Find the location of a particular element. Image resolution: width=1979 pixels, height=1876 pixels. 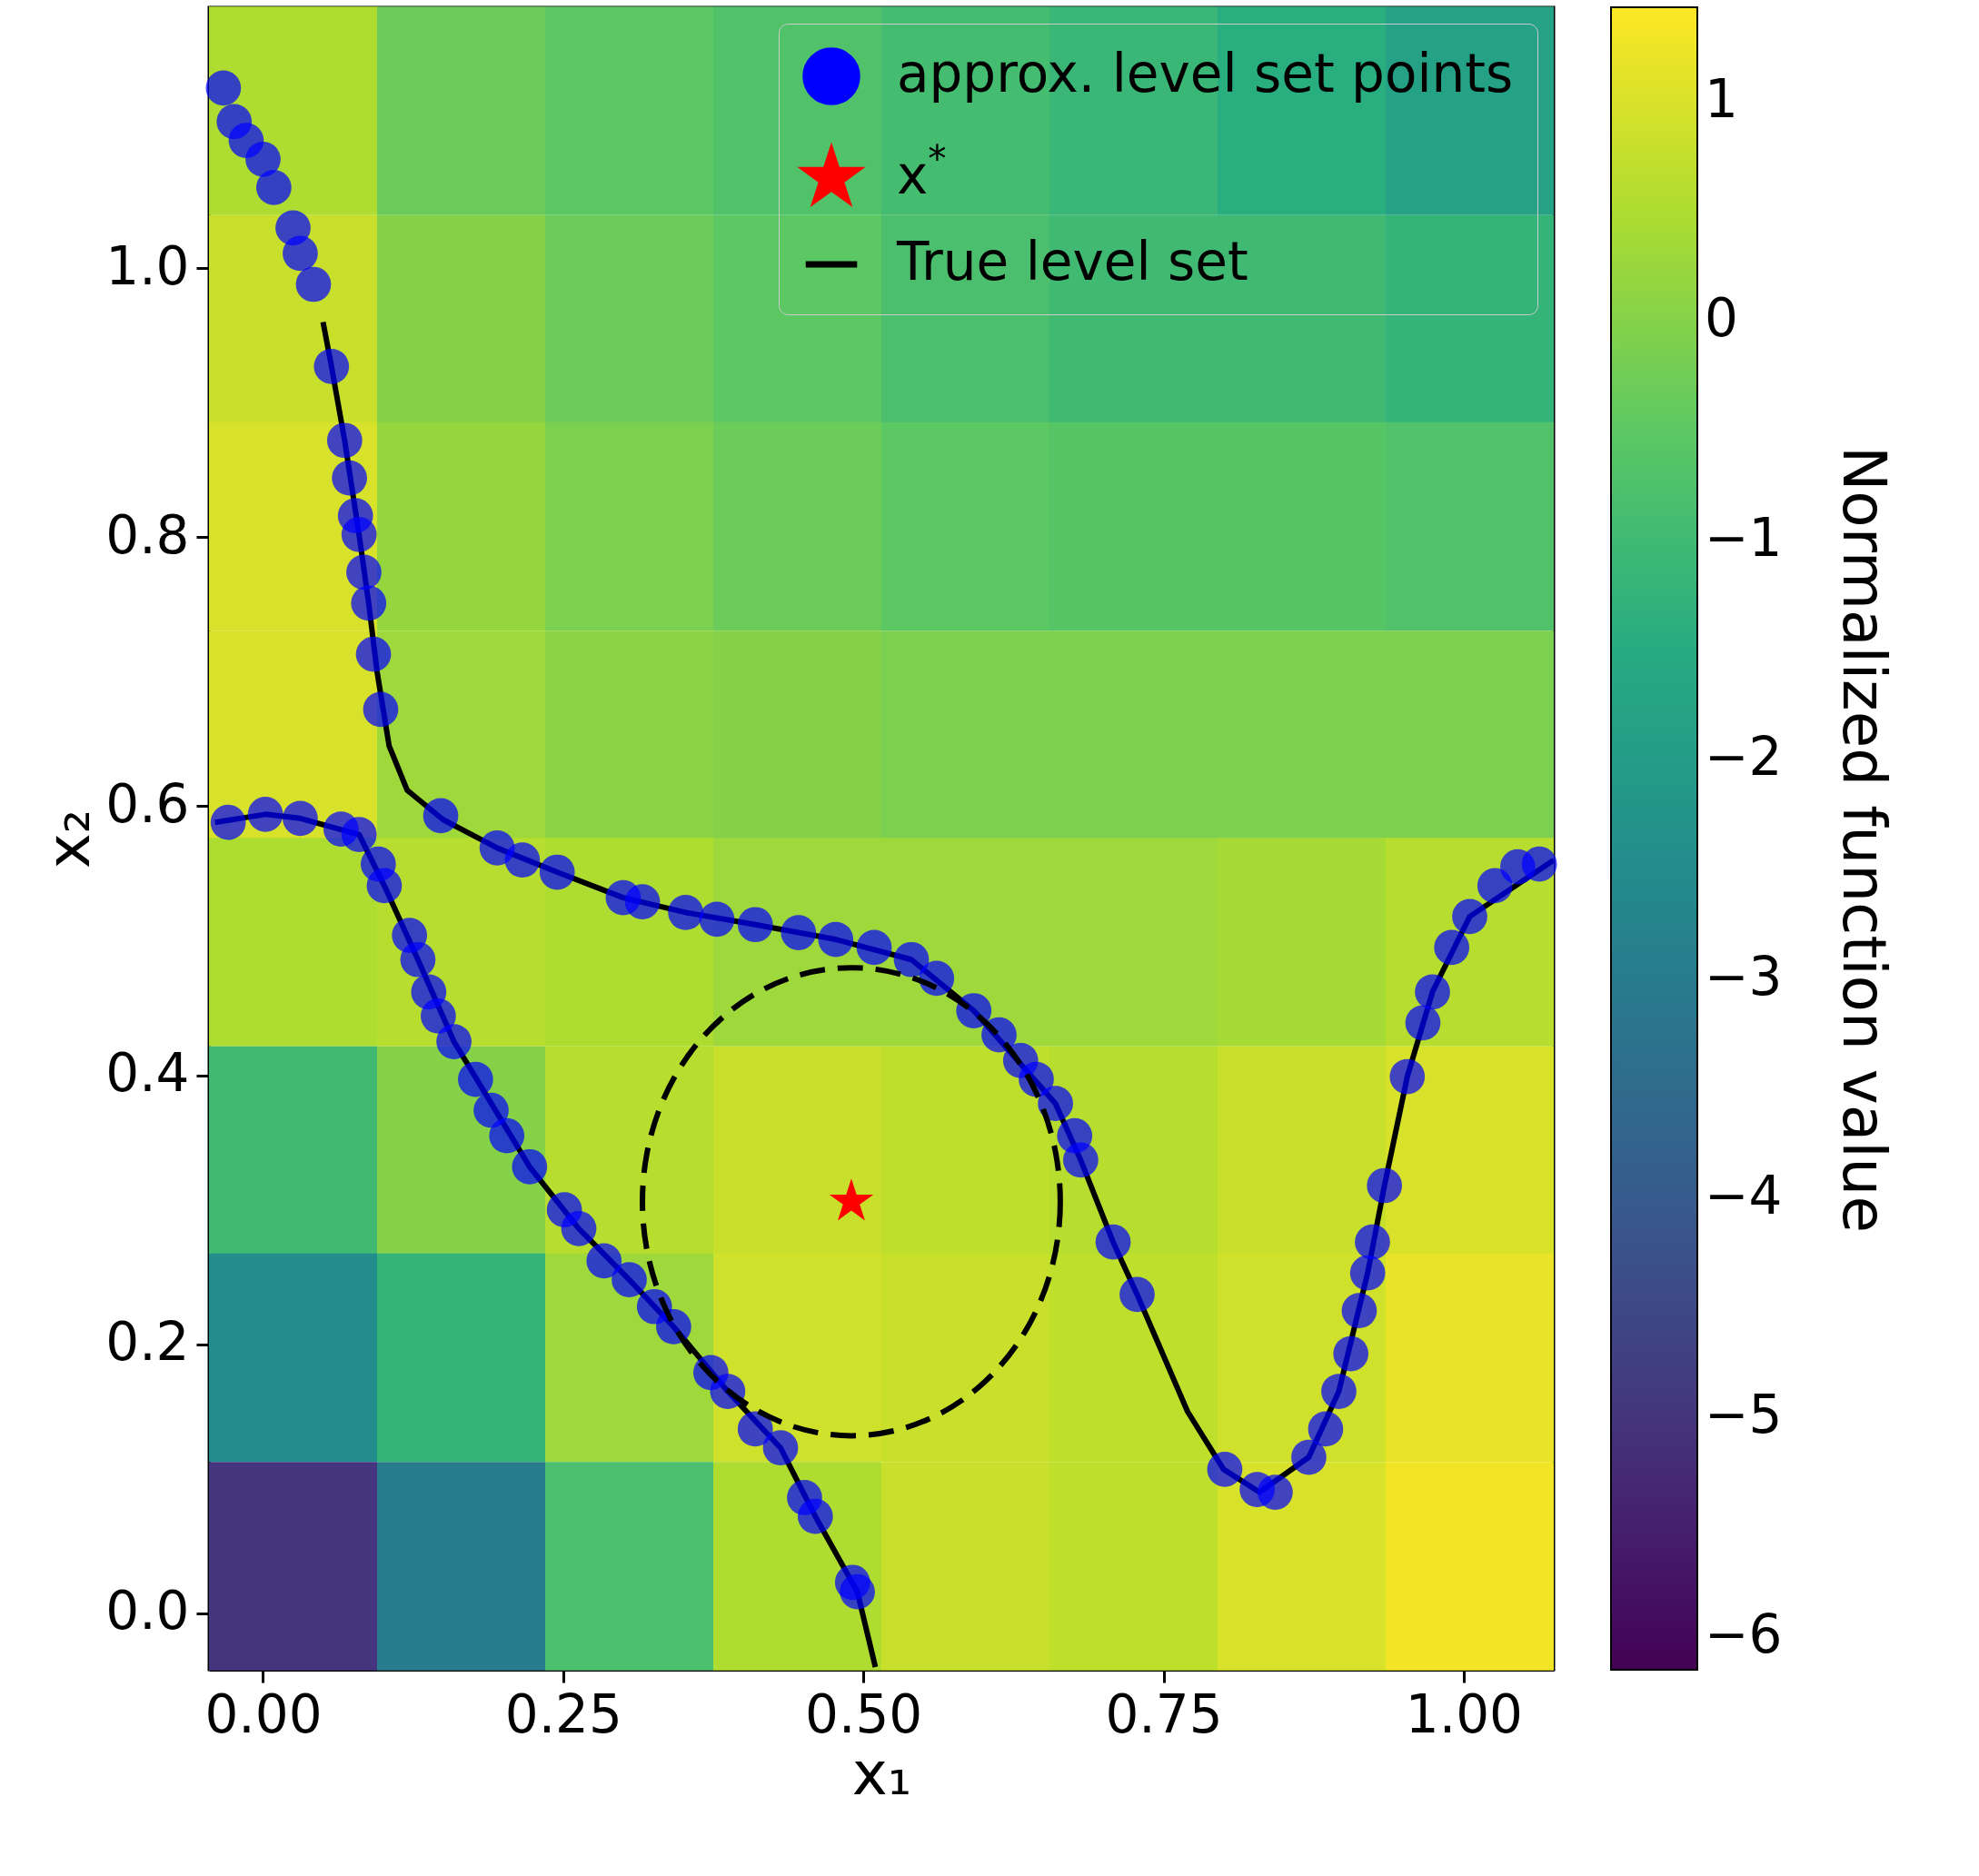

x-tick-label: 0.75 is located at coordinates (1164, 1713).